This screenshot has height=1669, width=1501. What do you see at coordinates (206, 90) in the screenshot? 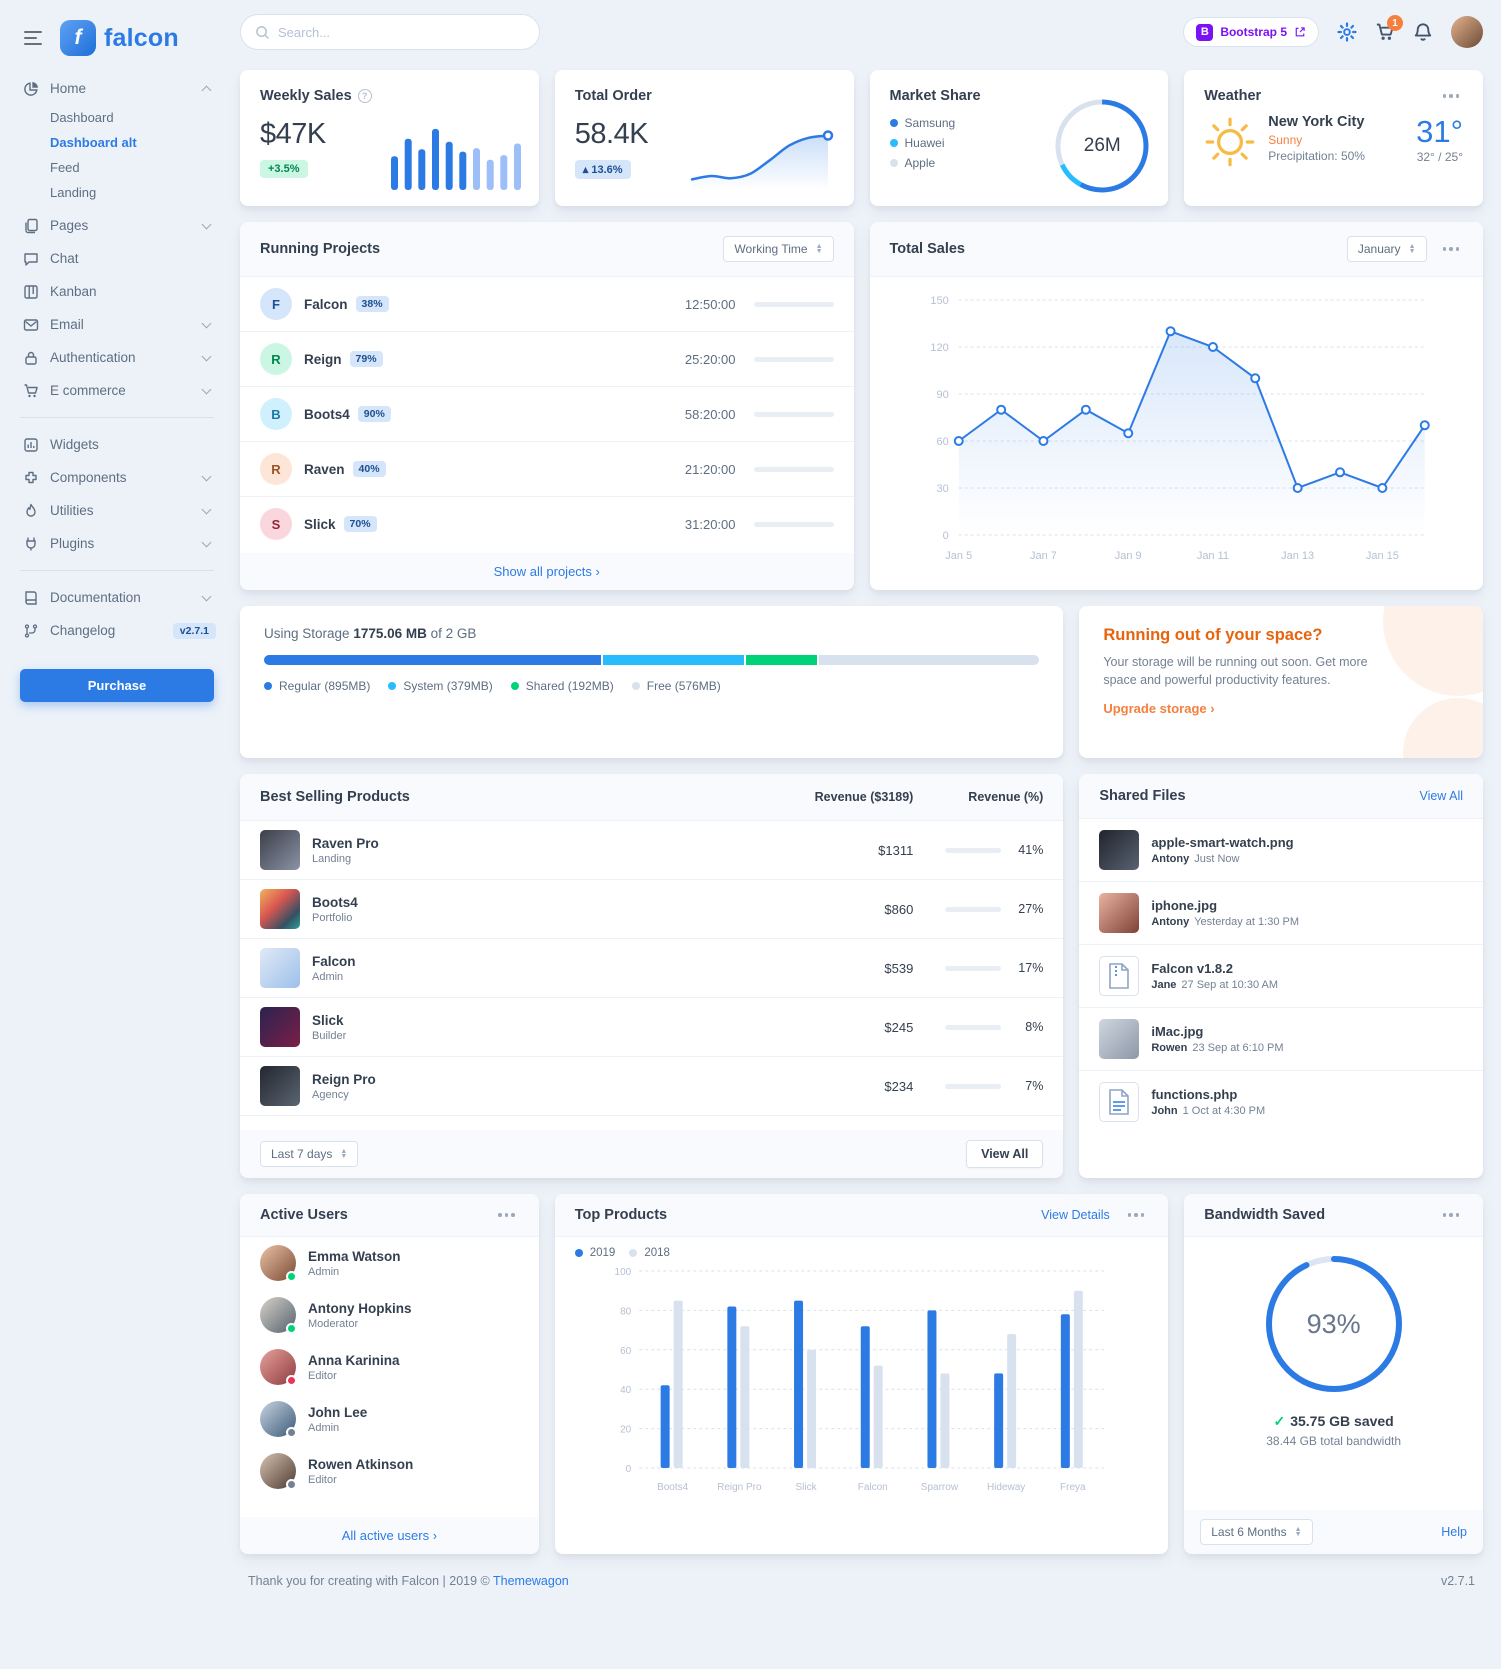
I see `chevron-up-icon` at bounding box center [206, 90].